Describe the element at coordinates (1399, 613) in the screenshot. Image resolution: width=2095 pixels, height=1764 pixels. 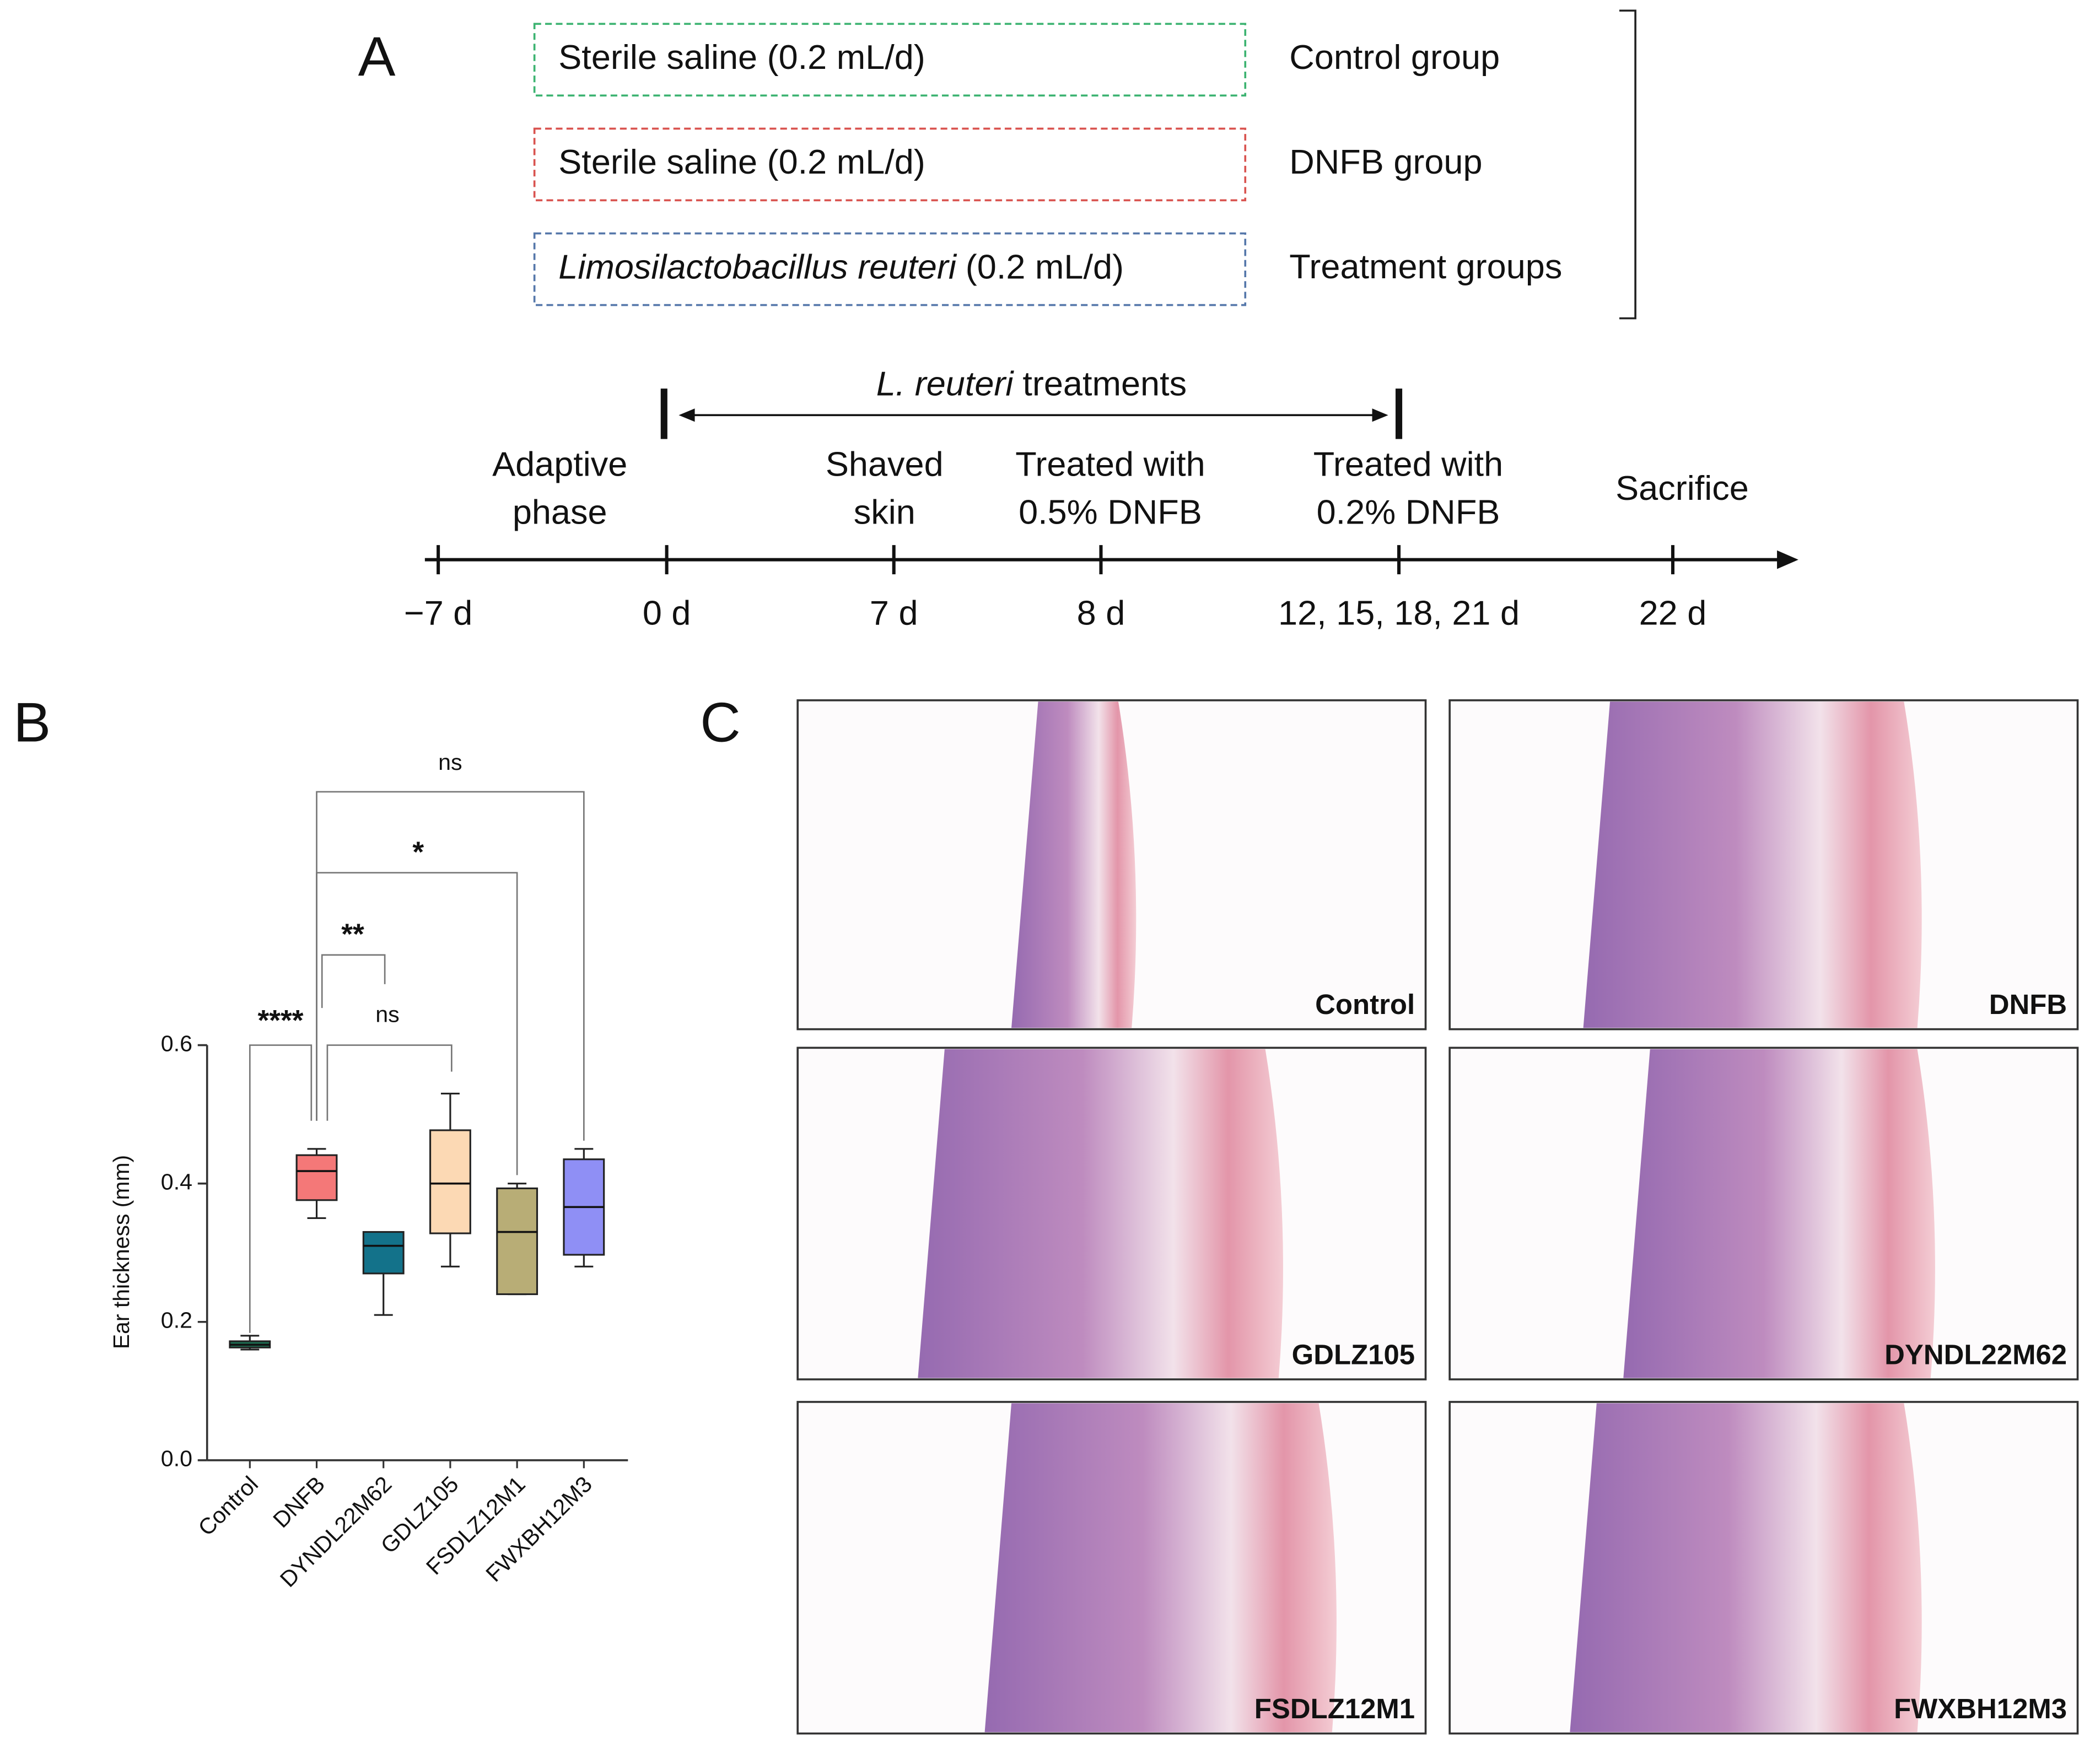
I see `day-label: 12, 15, 18, 21 d` at that location.